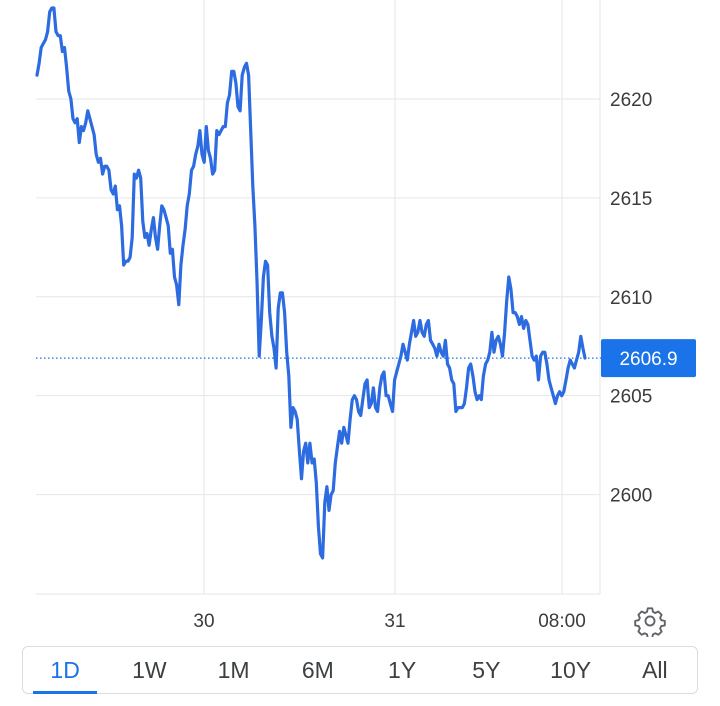 This screenshot has height=706, width=720. Describe the element at coordinates (149, 669) in the screenshot. I see `range-tab-1w: 1W` at that location.